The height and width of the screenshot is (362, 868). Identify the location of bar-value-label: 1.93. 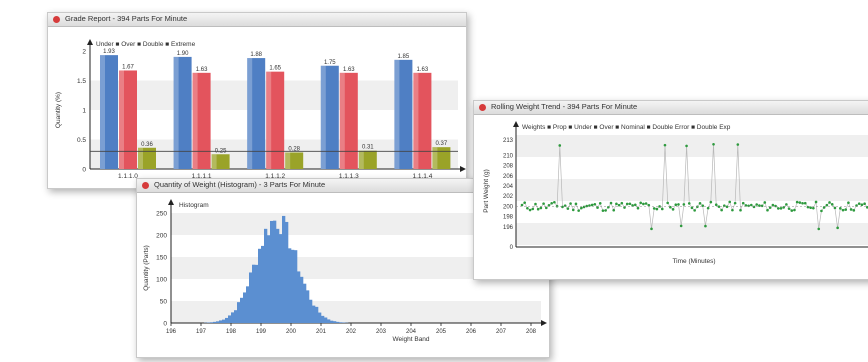
(109, 52).